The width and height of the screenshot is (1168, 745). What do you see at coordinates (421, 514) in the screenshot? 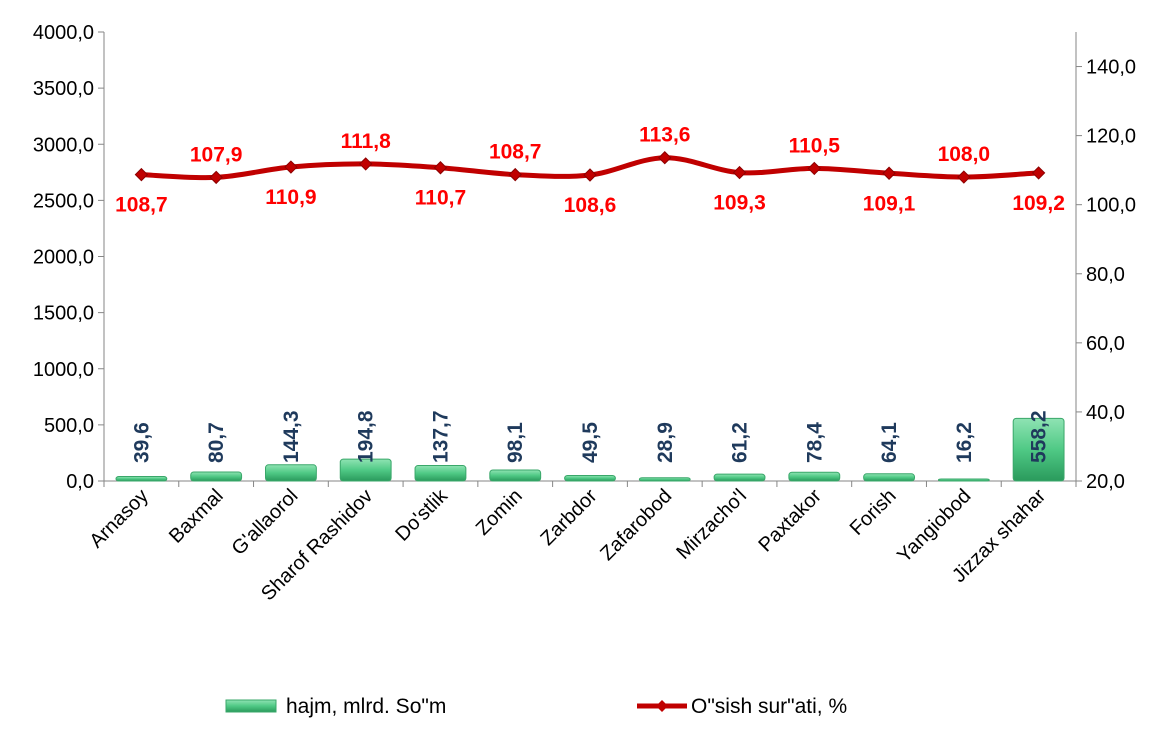
I see `x-category-label: Do'stlik` at bounding box center [421, 514].